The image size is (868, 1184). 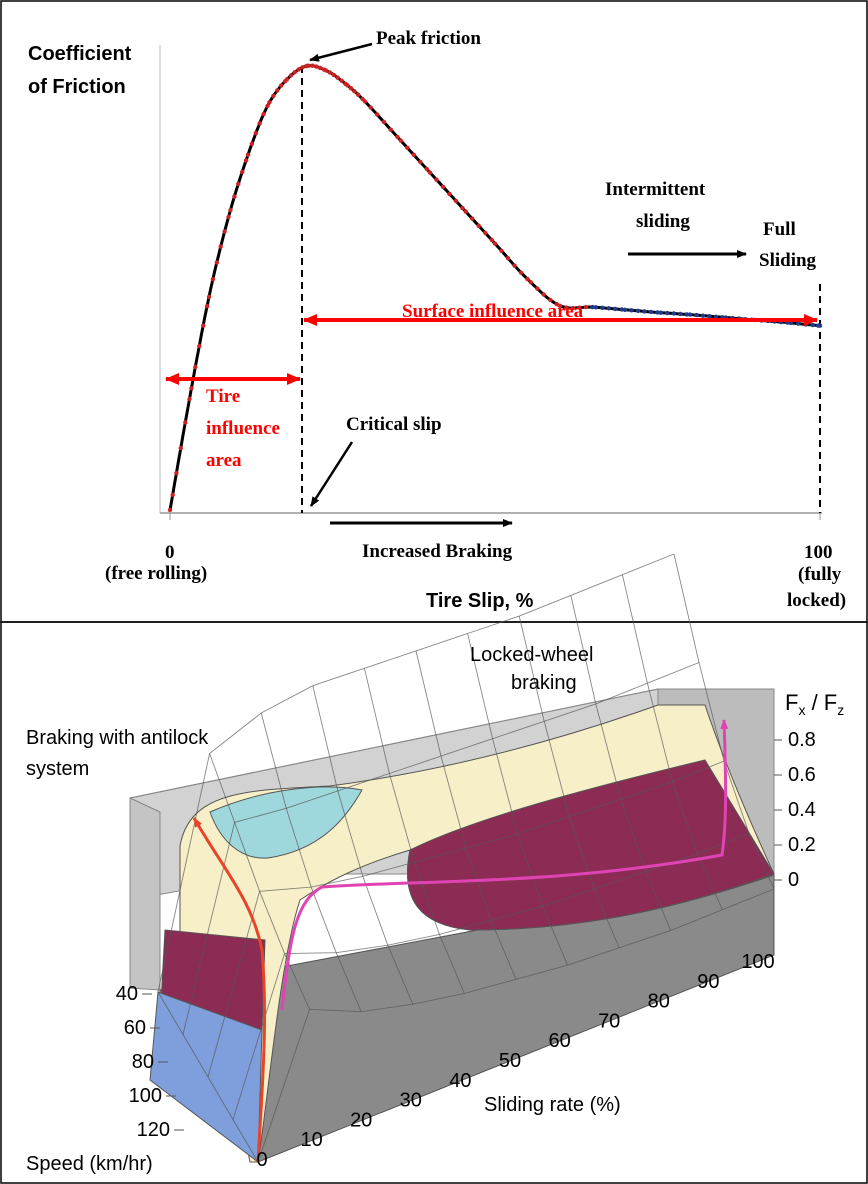 What do you see at coordinates (135, 1028) in the screenshot?
I see `speed-tick-label: 60` at bounding box center [135, 1028].